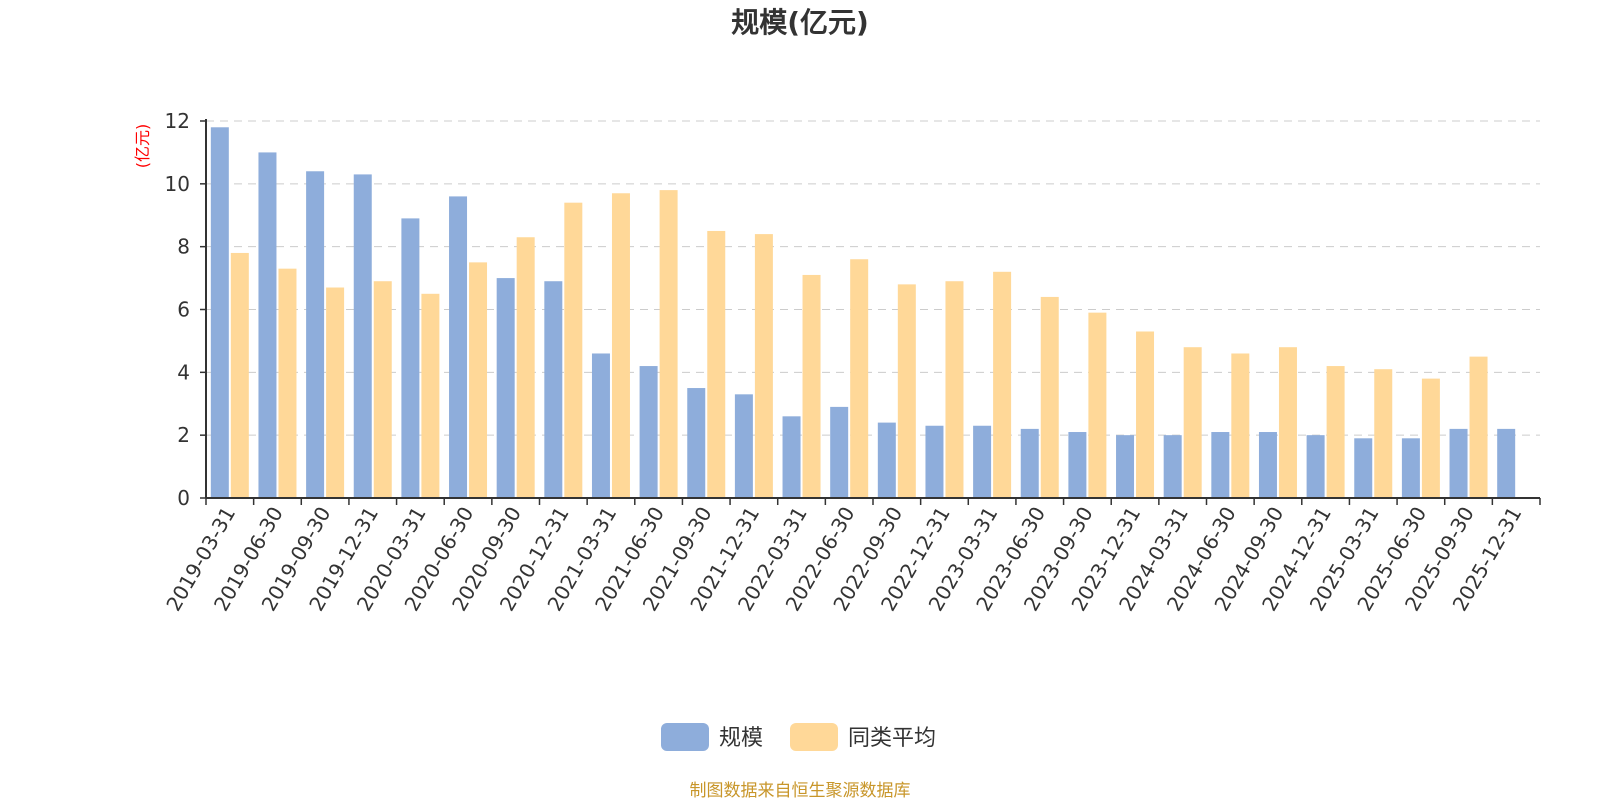 This screenshot has width=1600, height=800. I want to click on y-tick-label: 2, so click(183, 435).